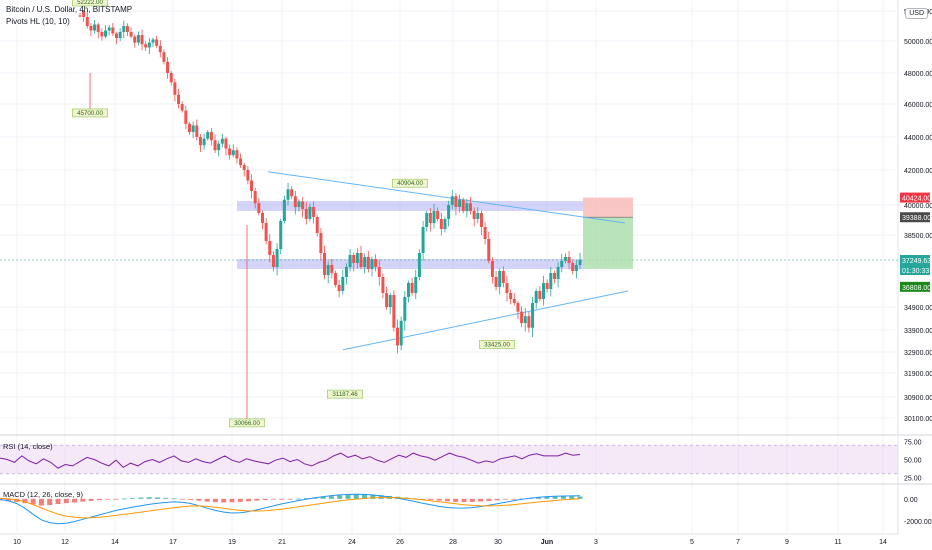 Image resolution: width=932 pixels, height=550 pixels. Describe the element at coordinates (352, 542) in the screenshot. I see `time-tick-label: 24` at that location.